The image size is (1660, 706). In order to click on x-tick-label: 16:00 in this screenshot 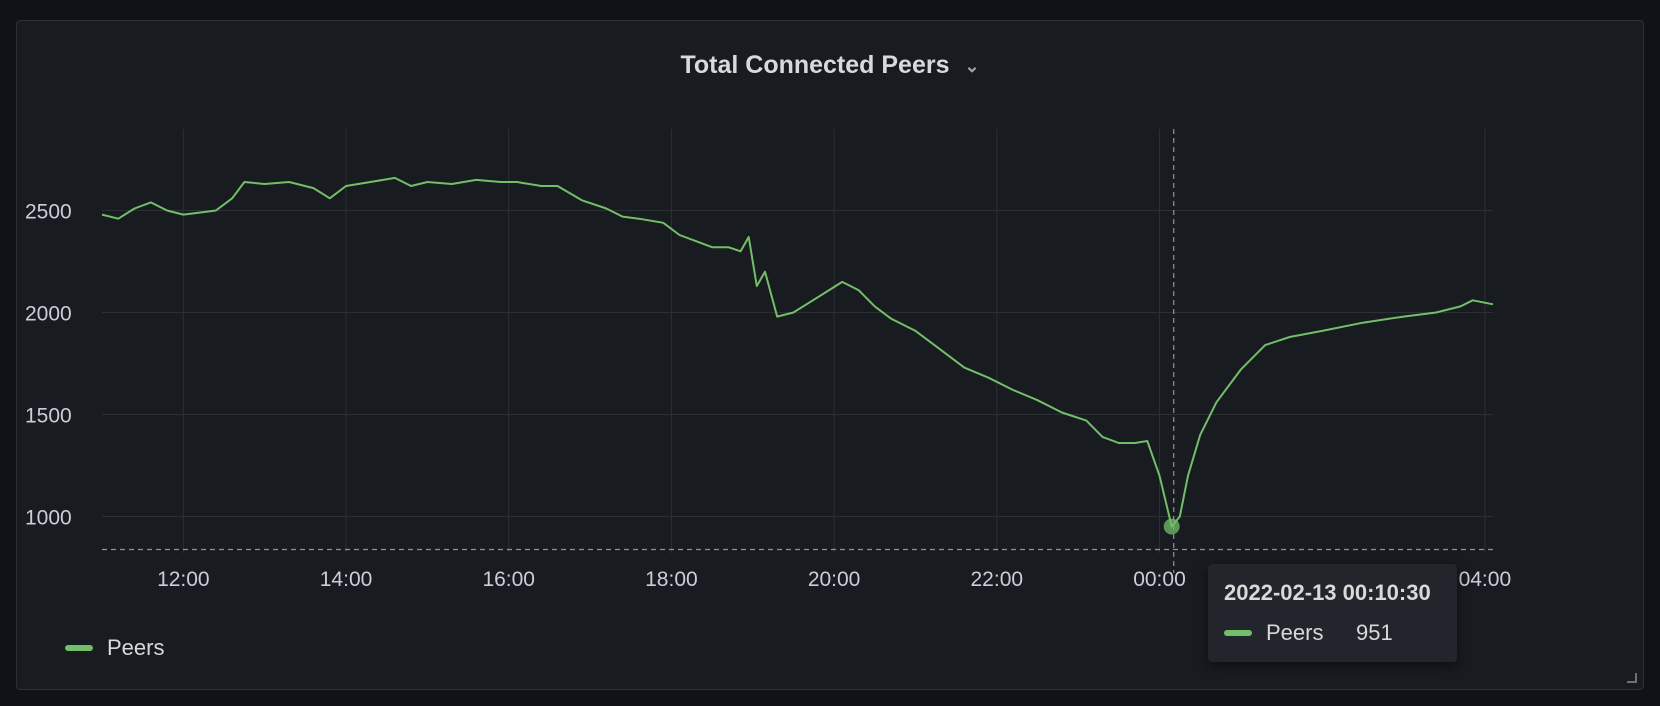, I will do `click(508, 579)`.